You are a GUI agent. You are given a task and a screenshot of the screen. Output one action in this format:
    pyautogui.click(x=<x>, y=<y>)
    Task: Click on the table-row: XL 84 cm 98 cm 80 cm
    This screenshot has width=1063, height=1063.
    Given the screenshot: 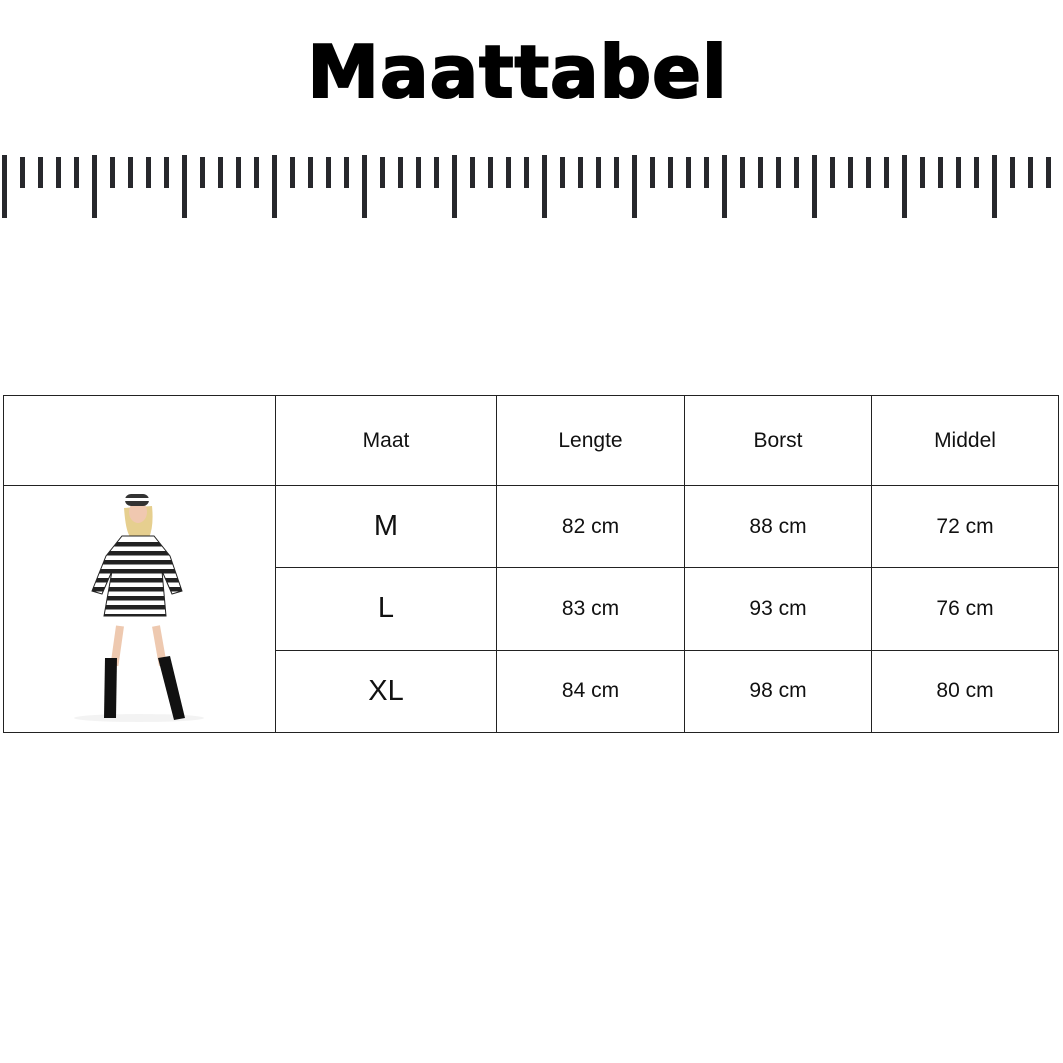 What is the action you would take?
    pyautogui.click(x=531, y=691)
    